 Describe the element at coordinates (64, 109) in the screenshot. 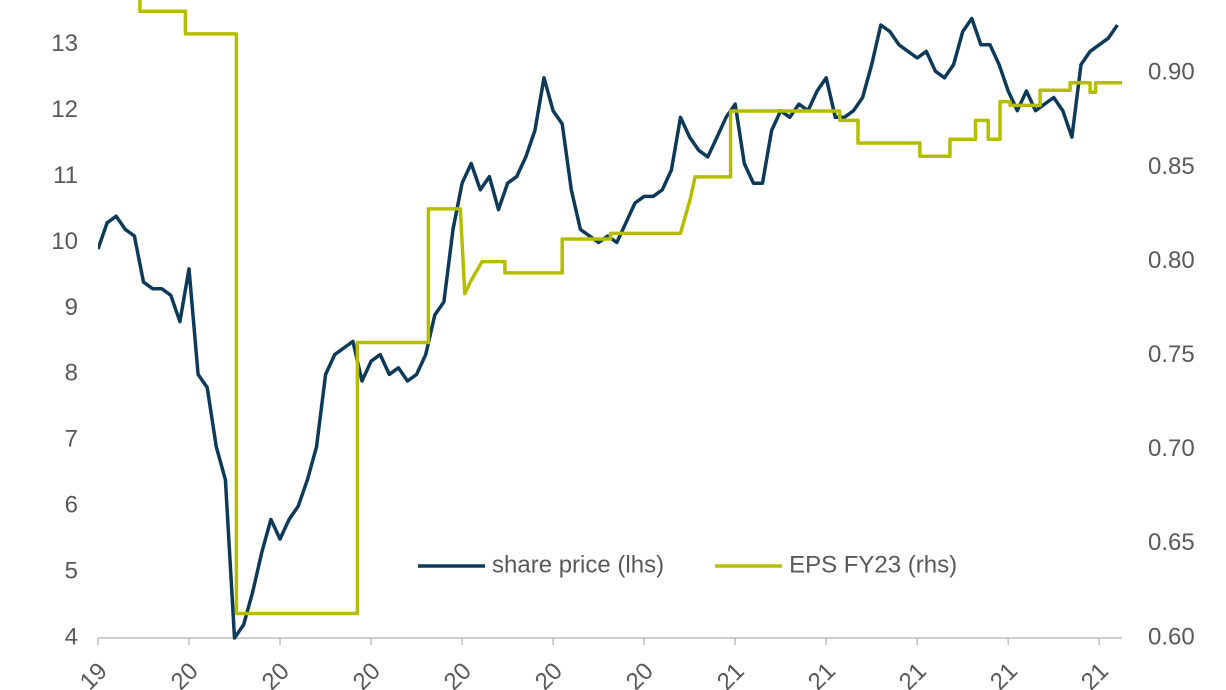

I see `y-tick-label: 12` at that location.